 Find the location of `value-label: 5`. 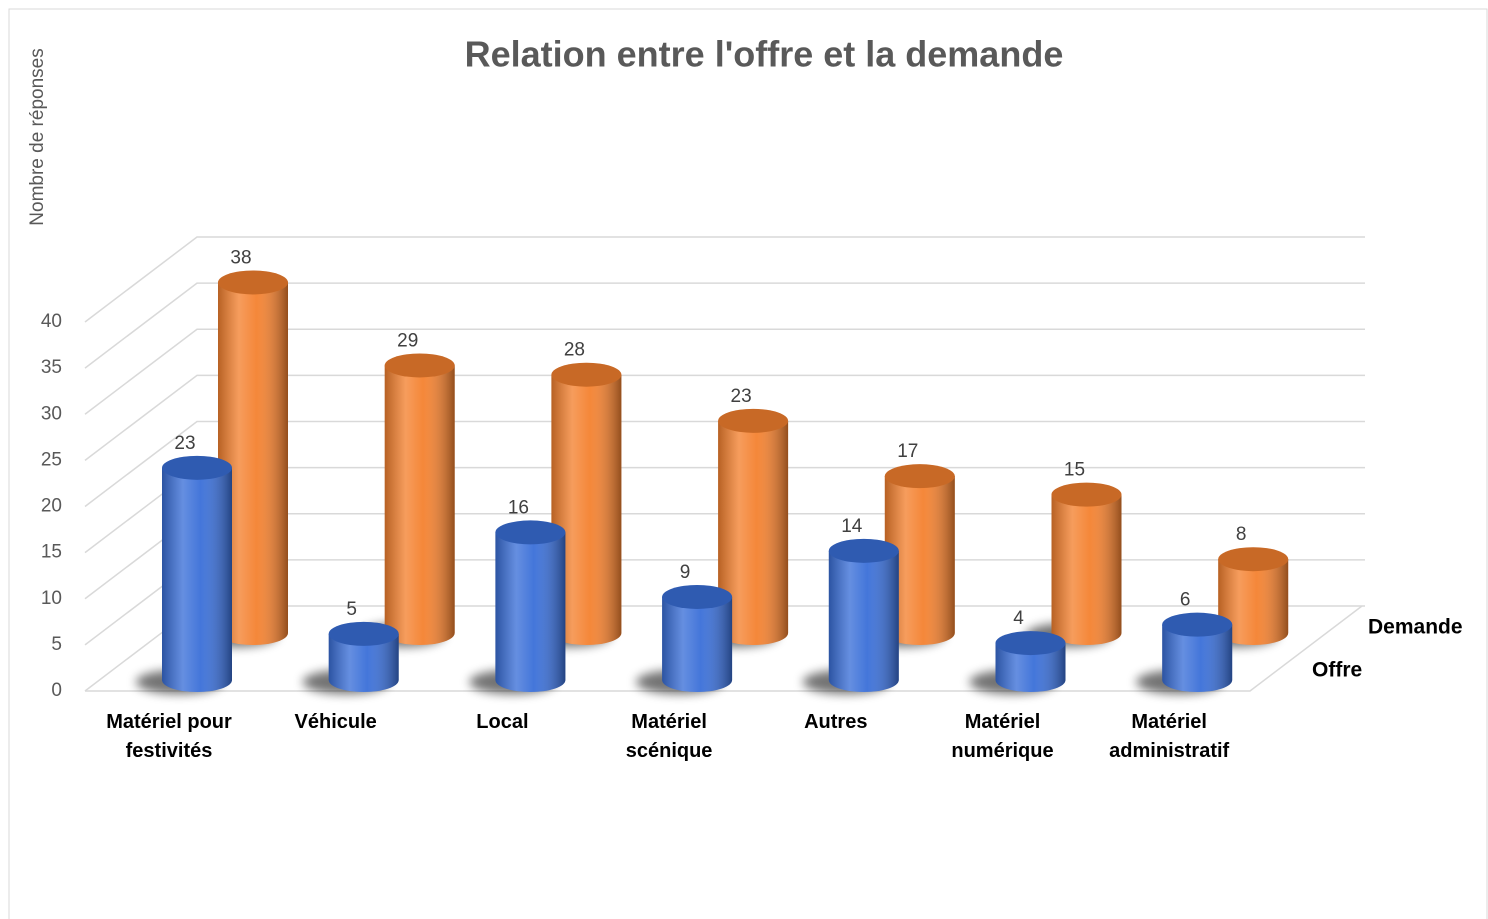

value-label: 5 is located at coordinates (351, 609).